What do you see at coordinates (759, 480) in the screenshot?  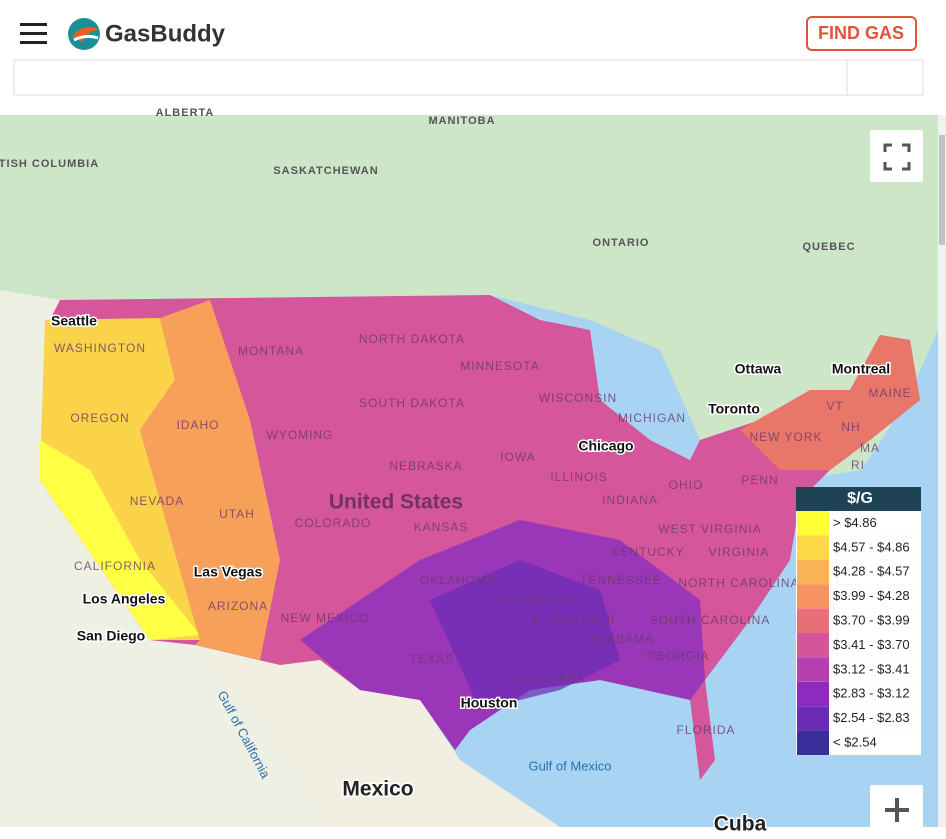 I see `map-label: PENN` at bounding box center [759, 480].